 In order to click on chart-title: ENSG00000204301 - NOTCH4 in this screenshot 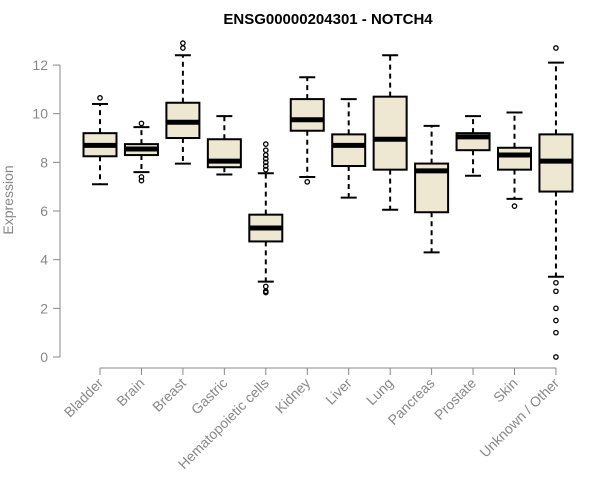, I will do `click(328, 19)`.